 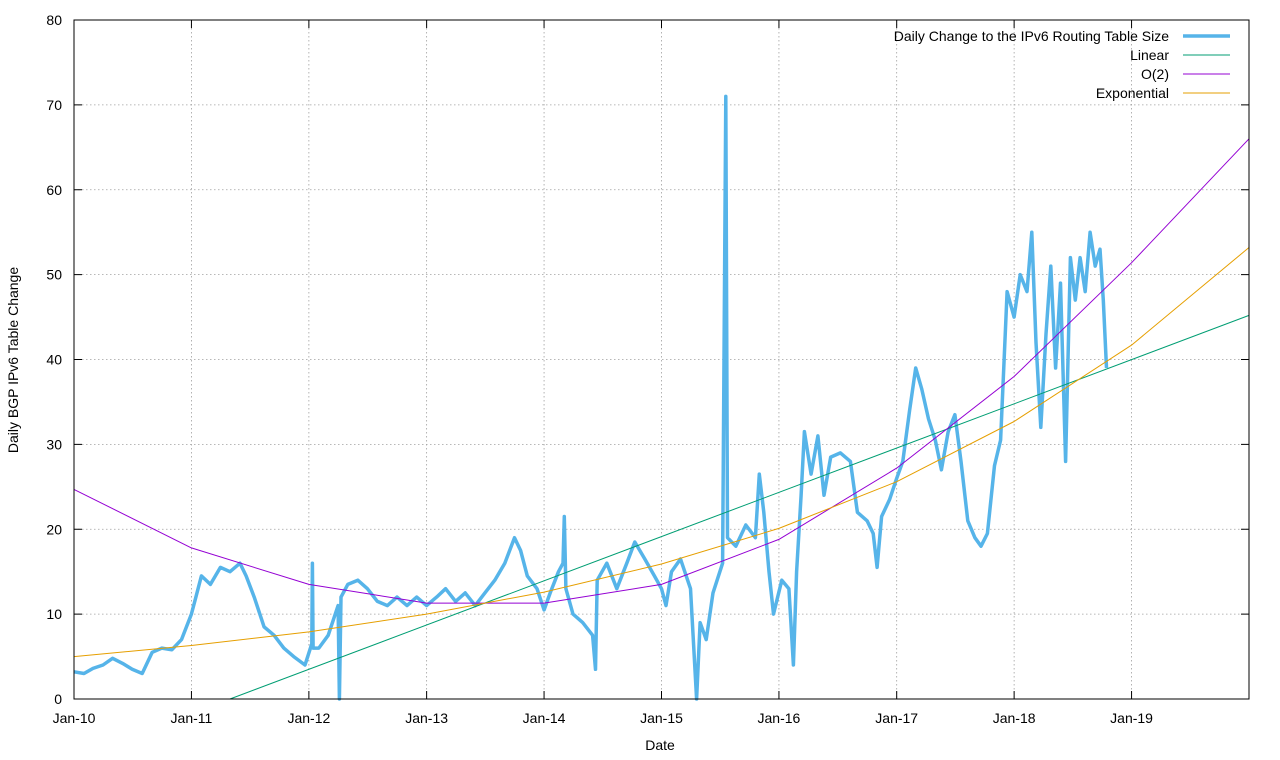 What do you see at coordinates (54, 444) in the screenshot?
I see `y-tick-label: 30` at bounding box center [54, 444].